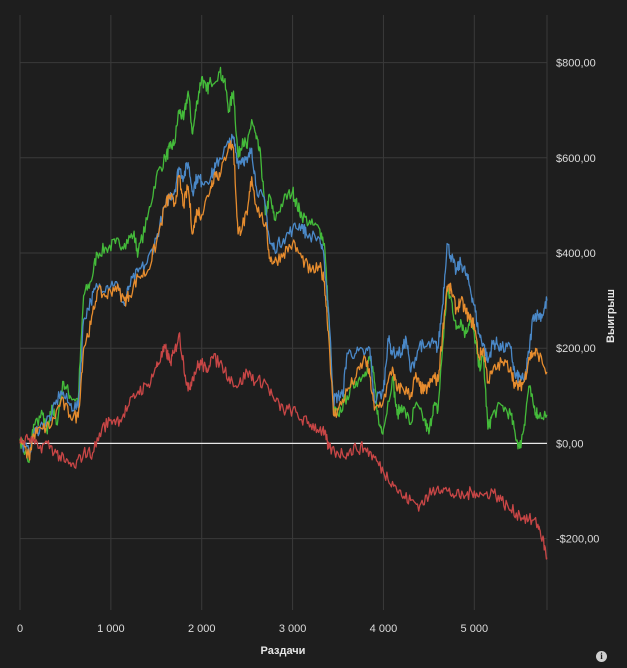 This screenshot has height=668, width=627. I want to click on x-tick-label: 3 000, so click(293, 629).